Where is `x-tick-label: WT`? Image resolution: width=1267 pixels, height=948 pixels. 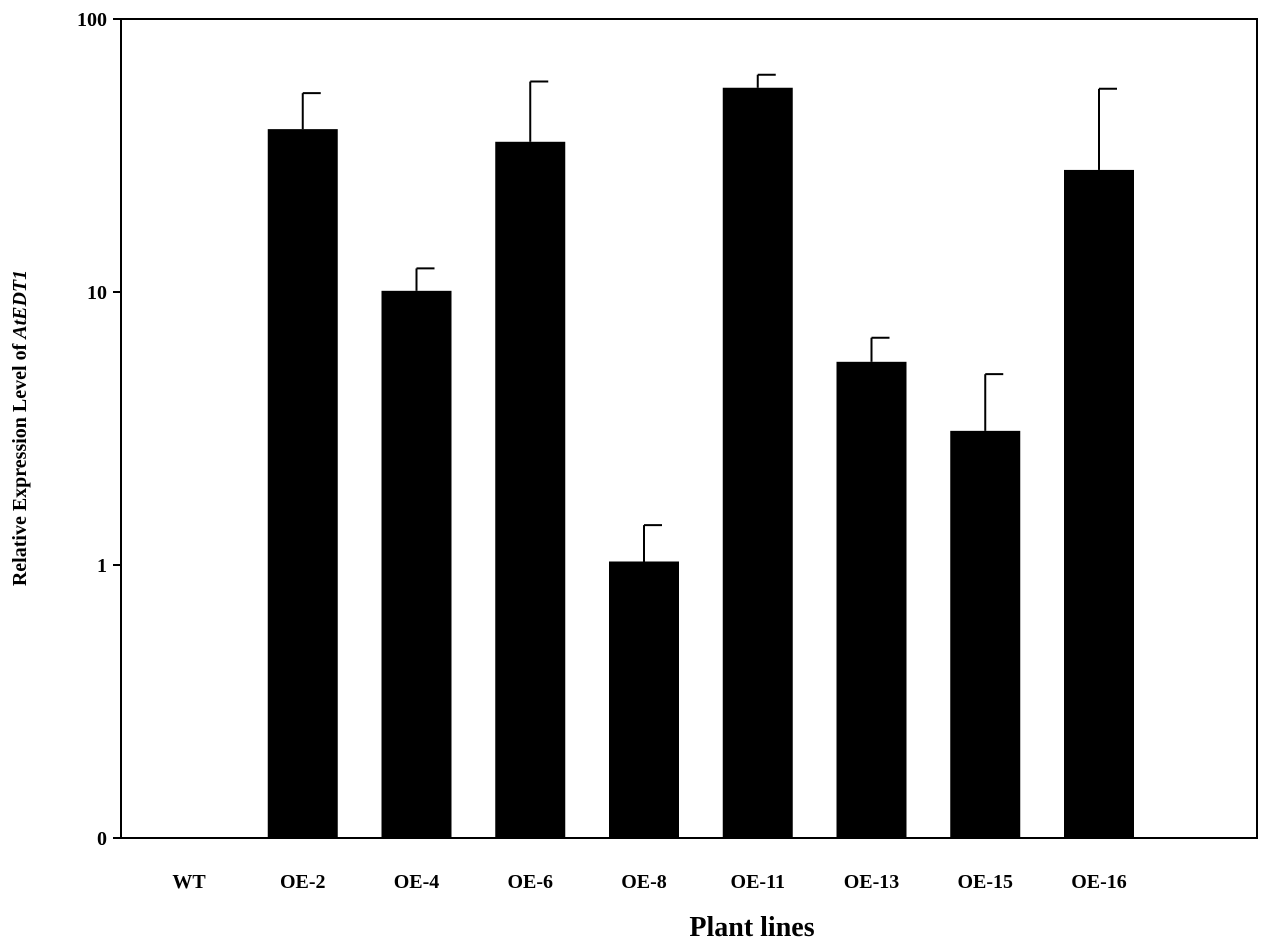
x-tick-label: WT is located at coordinates (189, 882).